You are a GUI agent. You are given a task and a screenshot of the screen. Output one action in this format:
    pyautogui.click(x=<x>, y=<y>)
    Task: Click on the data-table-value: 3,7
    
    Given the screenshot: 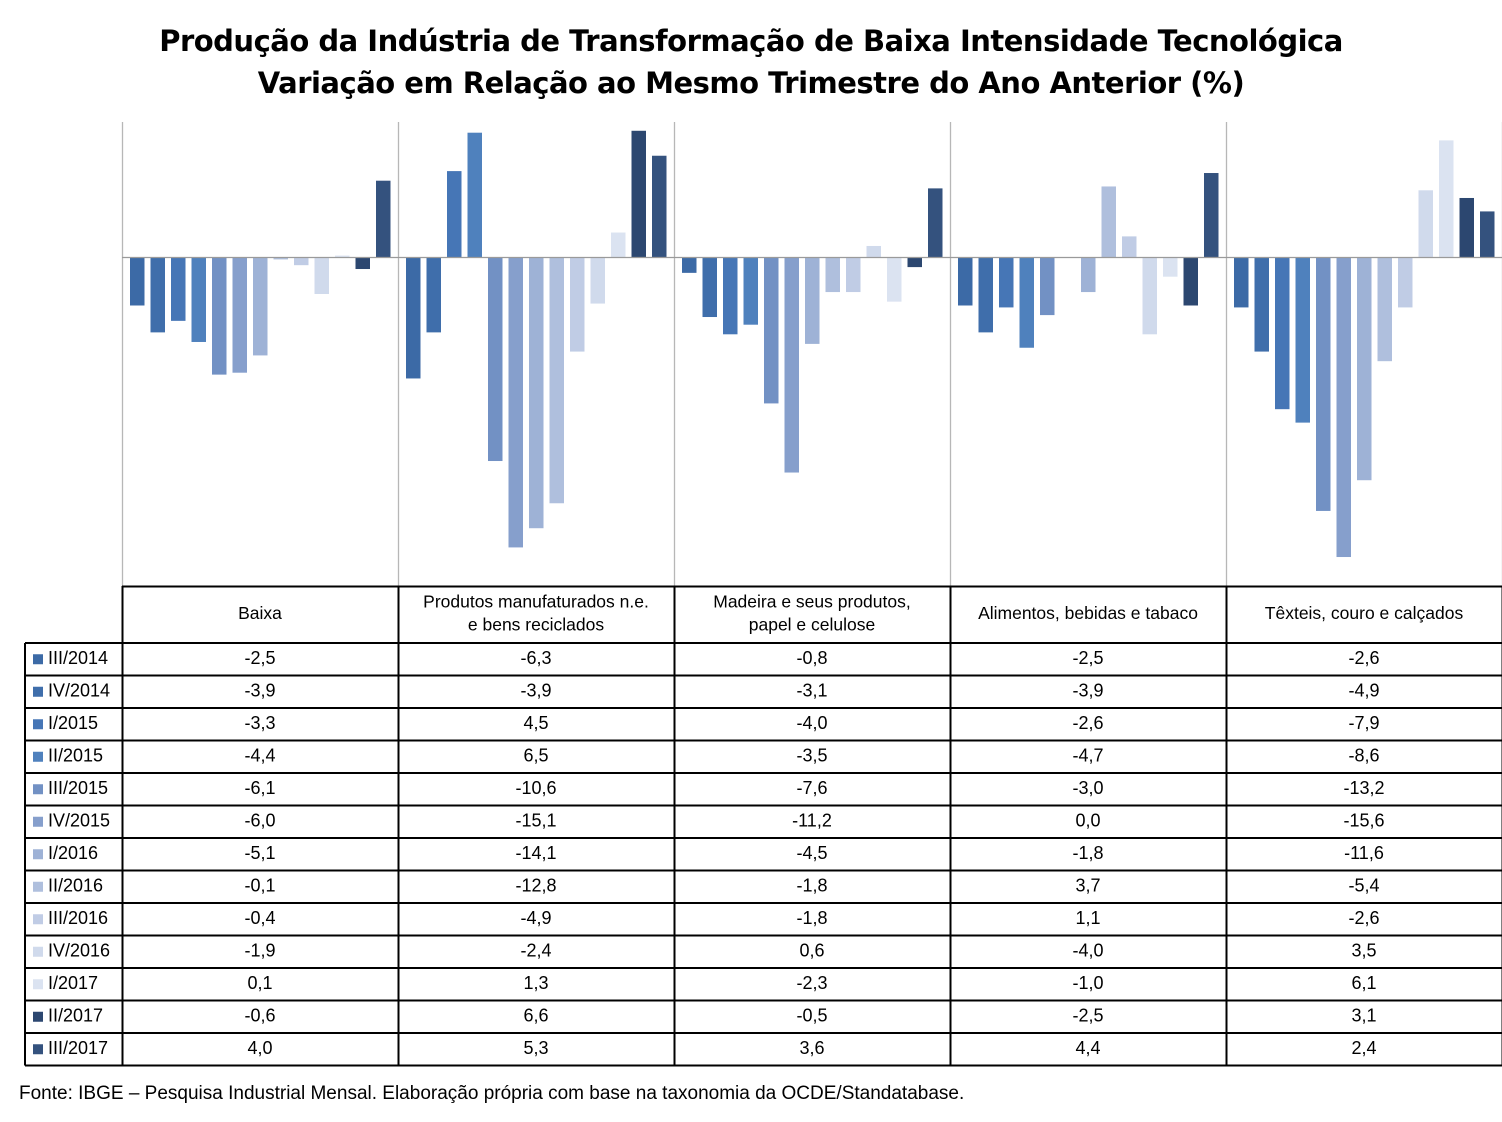 What is the action you would take?
    pyautogui.click(x=1087, y=886)
    